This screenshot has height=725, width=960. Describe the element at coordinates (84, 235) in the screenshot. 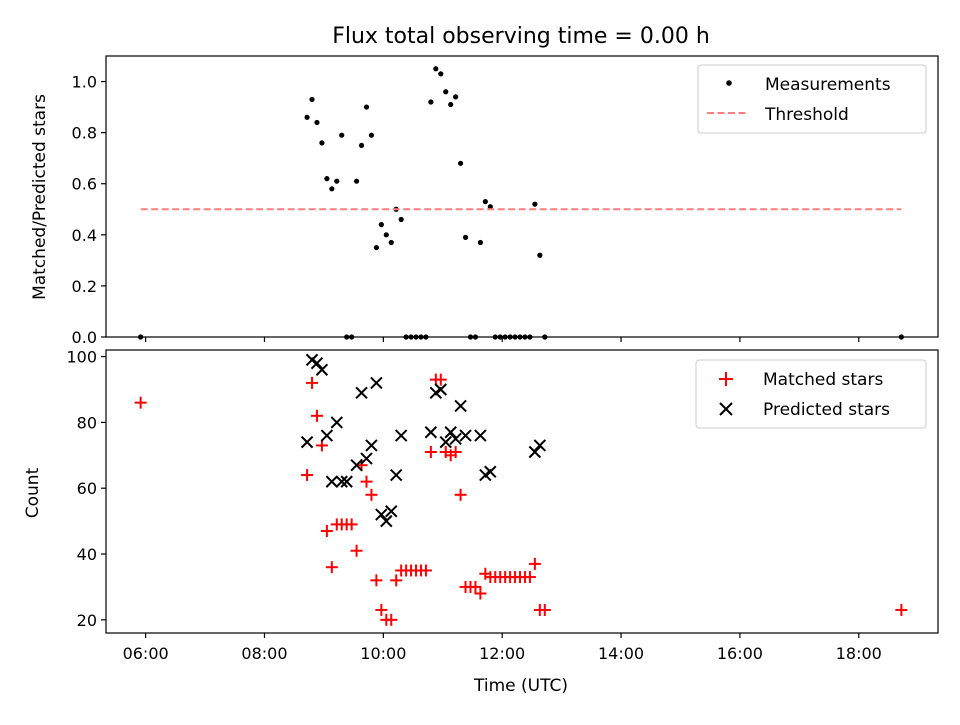

I see `top-ytick-label: 0.4` at that location.